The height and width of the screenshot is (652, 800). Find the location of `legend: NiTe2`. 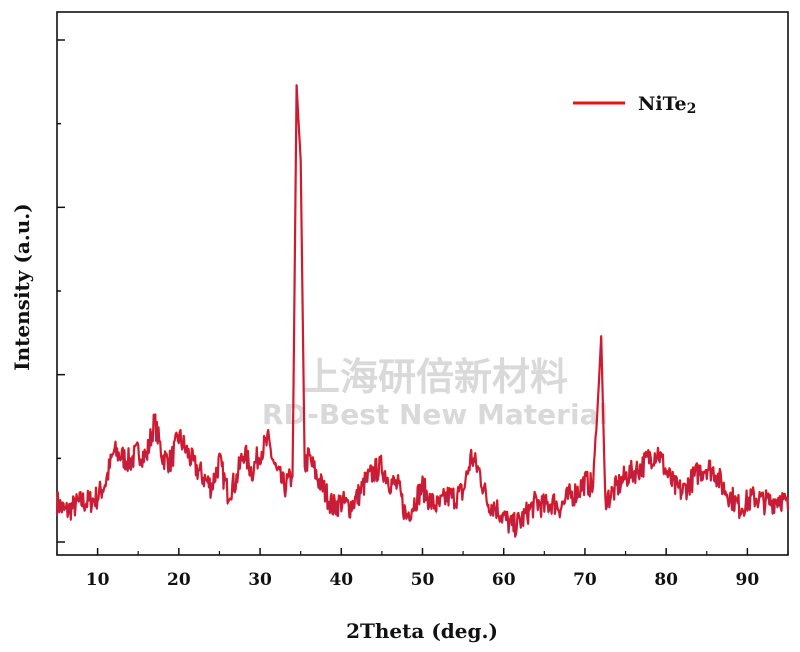

legend: NiTe2 is located at coordinates (634, 105).